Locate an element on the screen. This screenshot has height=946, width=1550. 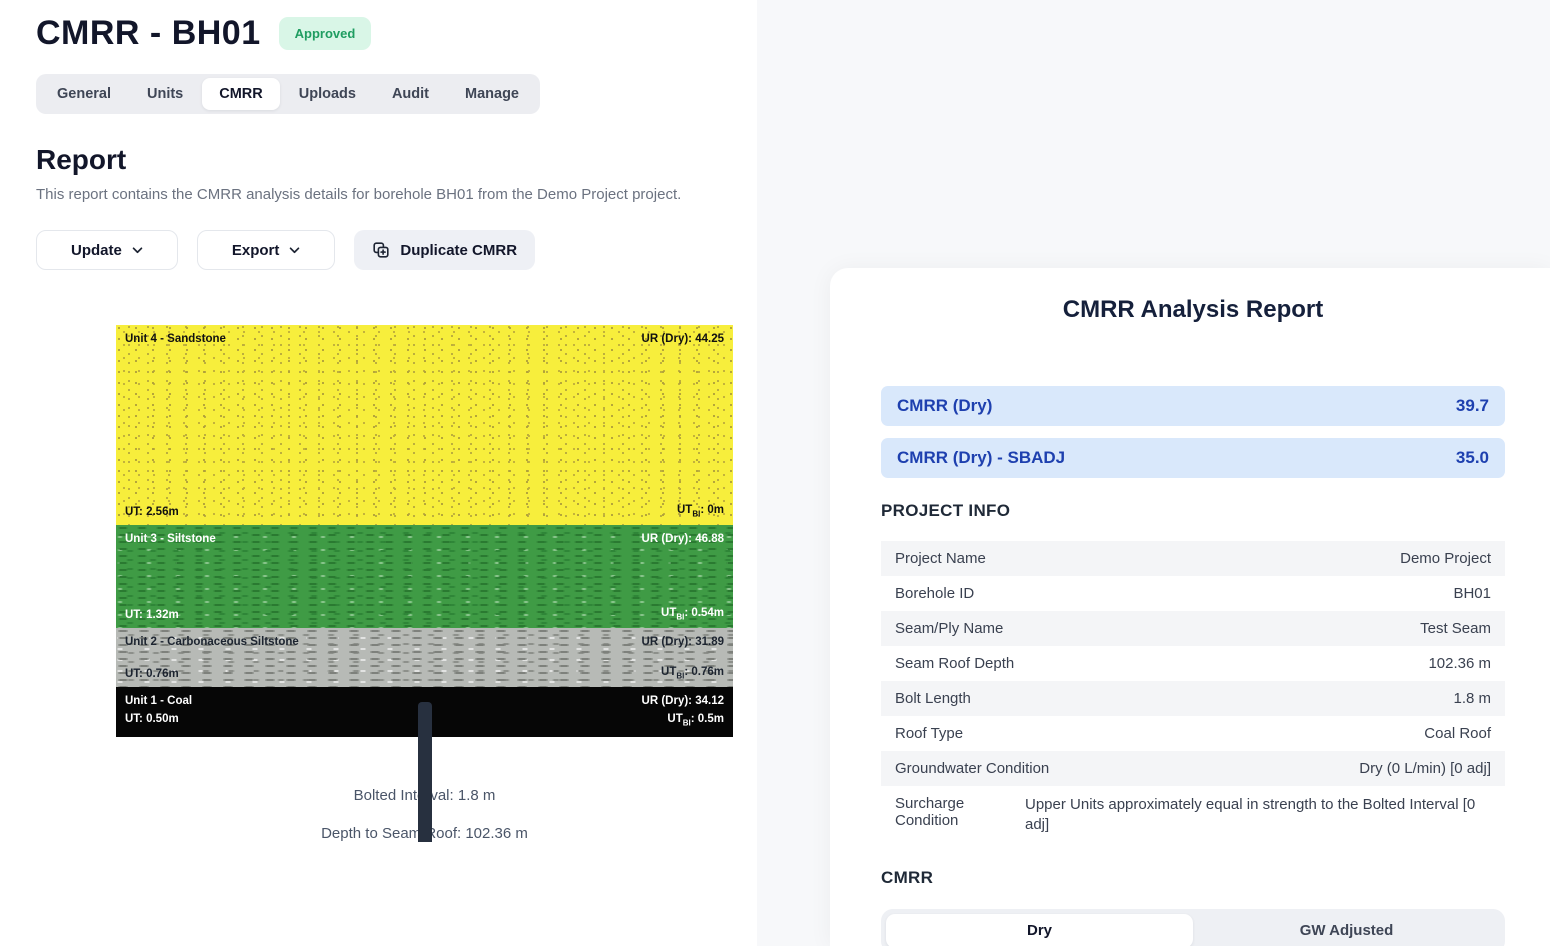
unit-ut-label: UT: 1.32m is located at coordinates (152, 615).